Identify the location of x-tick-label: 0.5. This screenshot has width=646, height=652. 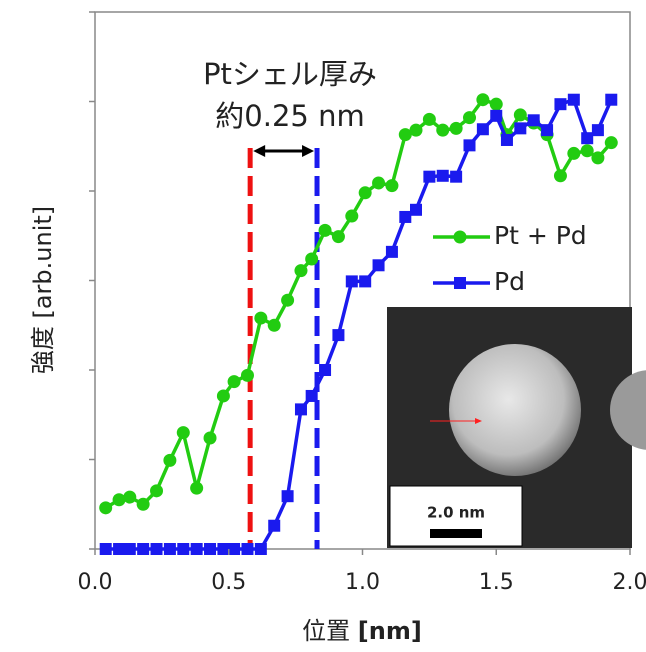
(228, 582).